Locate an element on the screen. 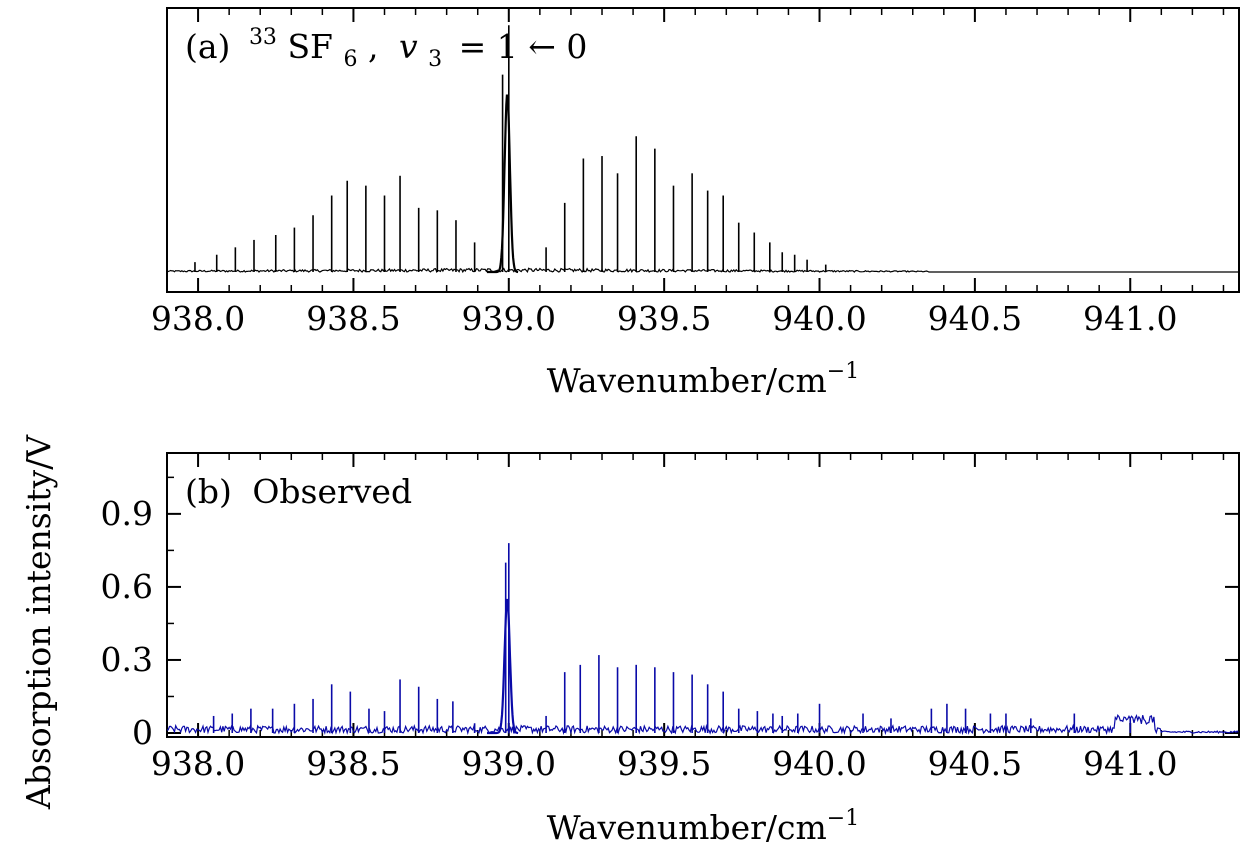 The width and height of the screenshot is (1260, 857). panel-b-xlabel: Wavenumber/cm−1 is located at coordinates (703, 826).